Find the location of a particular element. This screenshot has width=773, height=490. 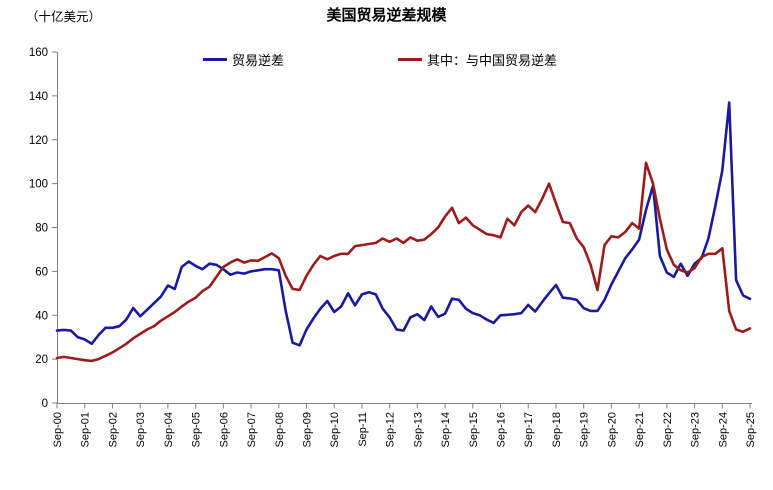

x-tick-label: Sep-05 is located at coordinates (197, 429).